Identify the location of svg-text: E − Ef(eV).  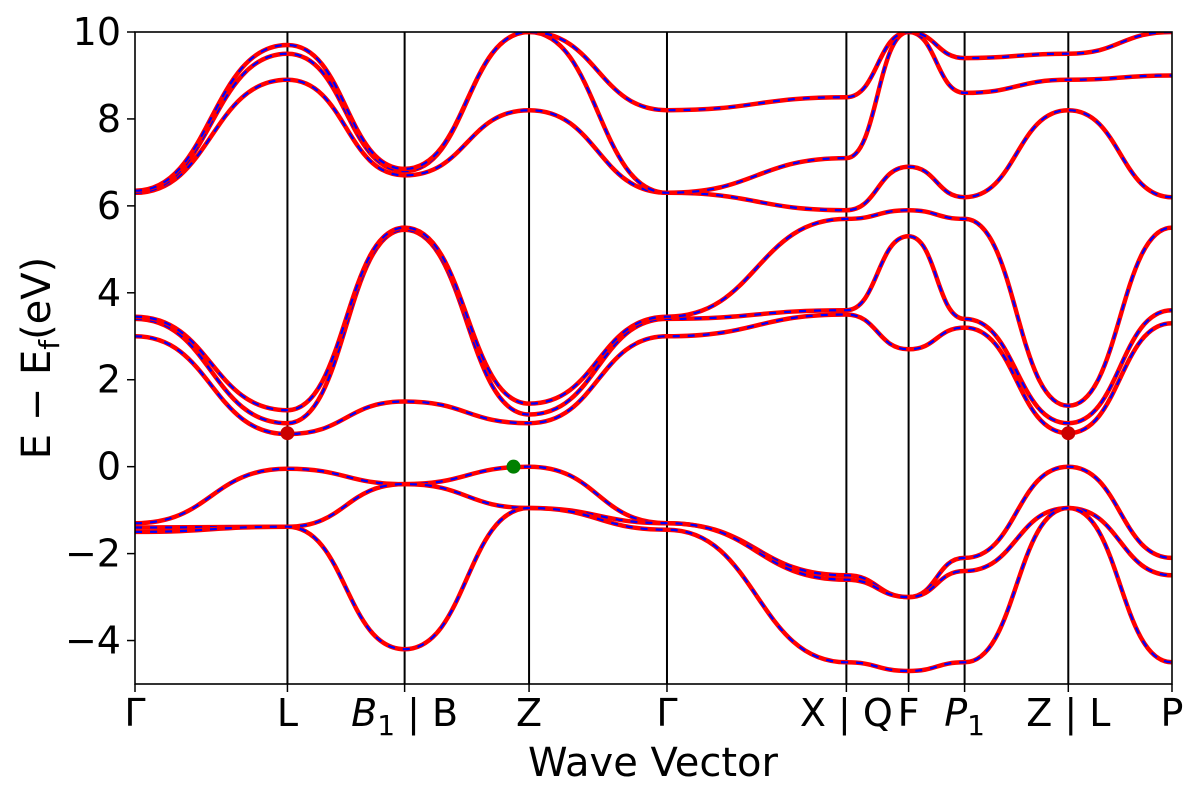
(40, 358).